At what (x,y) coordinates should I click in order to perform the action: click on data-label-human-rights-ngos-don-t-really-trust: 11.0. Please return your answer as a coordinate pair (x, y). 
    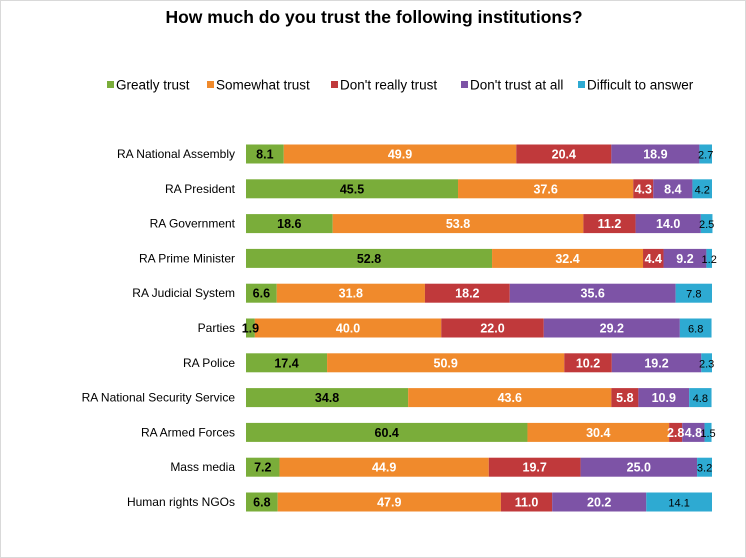
    Looking at the image, I should click on (527, 503).